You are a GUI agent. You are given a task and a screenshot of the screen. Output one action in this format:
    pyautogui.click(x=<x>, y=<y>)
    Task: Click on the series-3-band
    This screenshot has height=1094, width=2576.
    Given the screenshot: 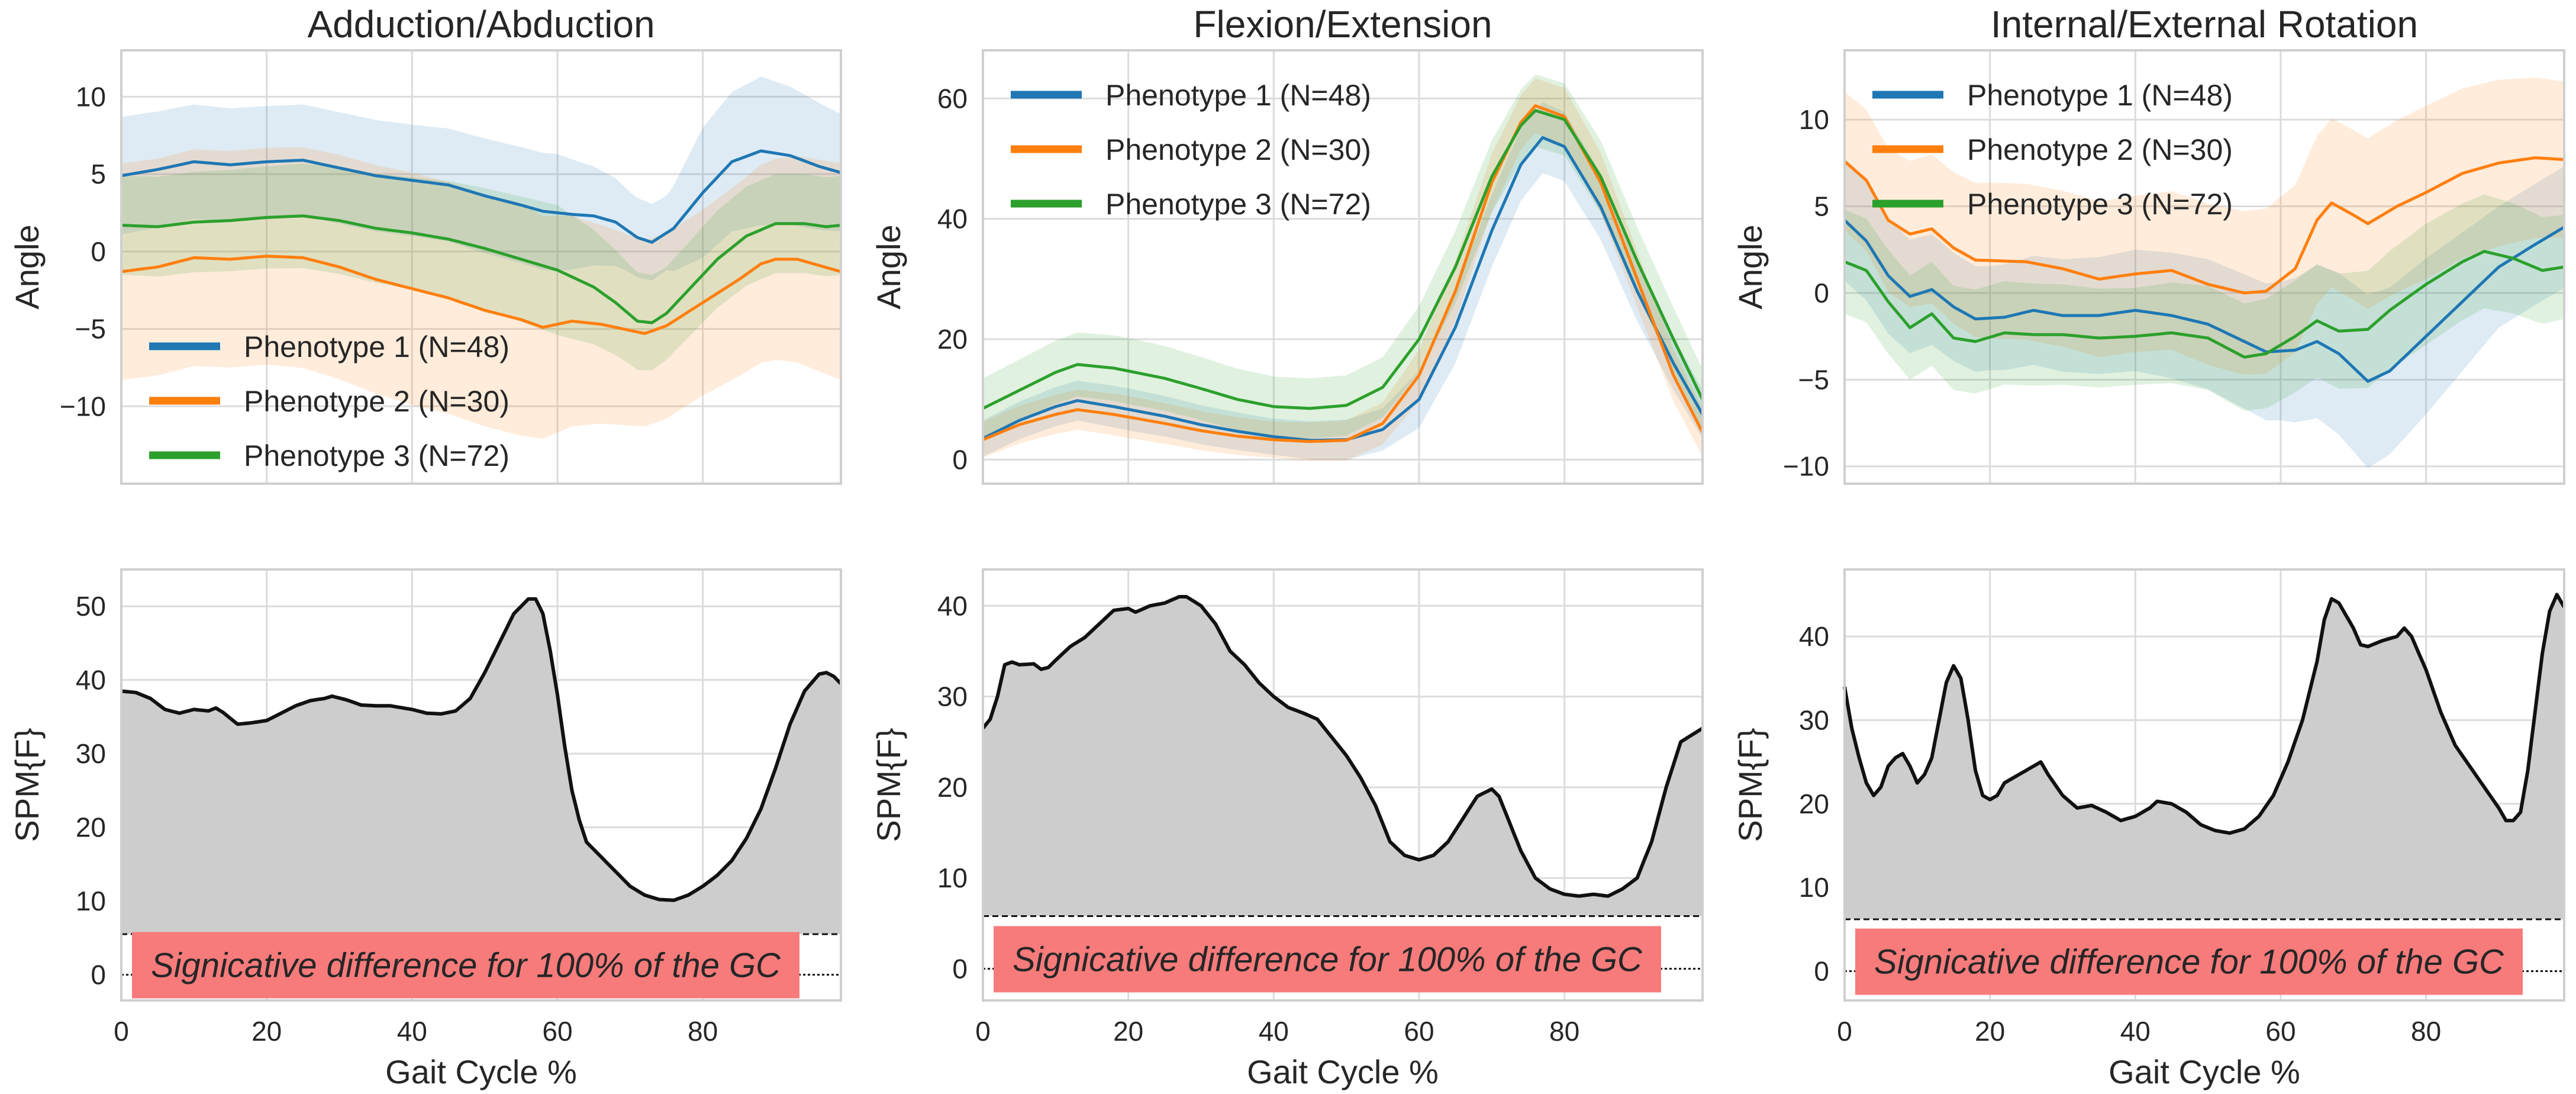 What is the action you would take?
    pyautogui.click(x=1343, y=256)
    